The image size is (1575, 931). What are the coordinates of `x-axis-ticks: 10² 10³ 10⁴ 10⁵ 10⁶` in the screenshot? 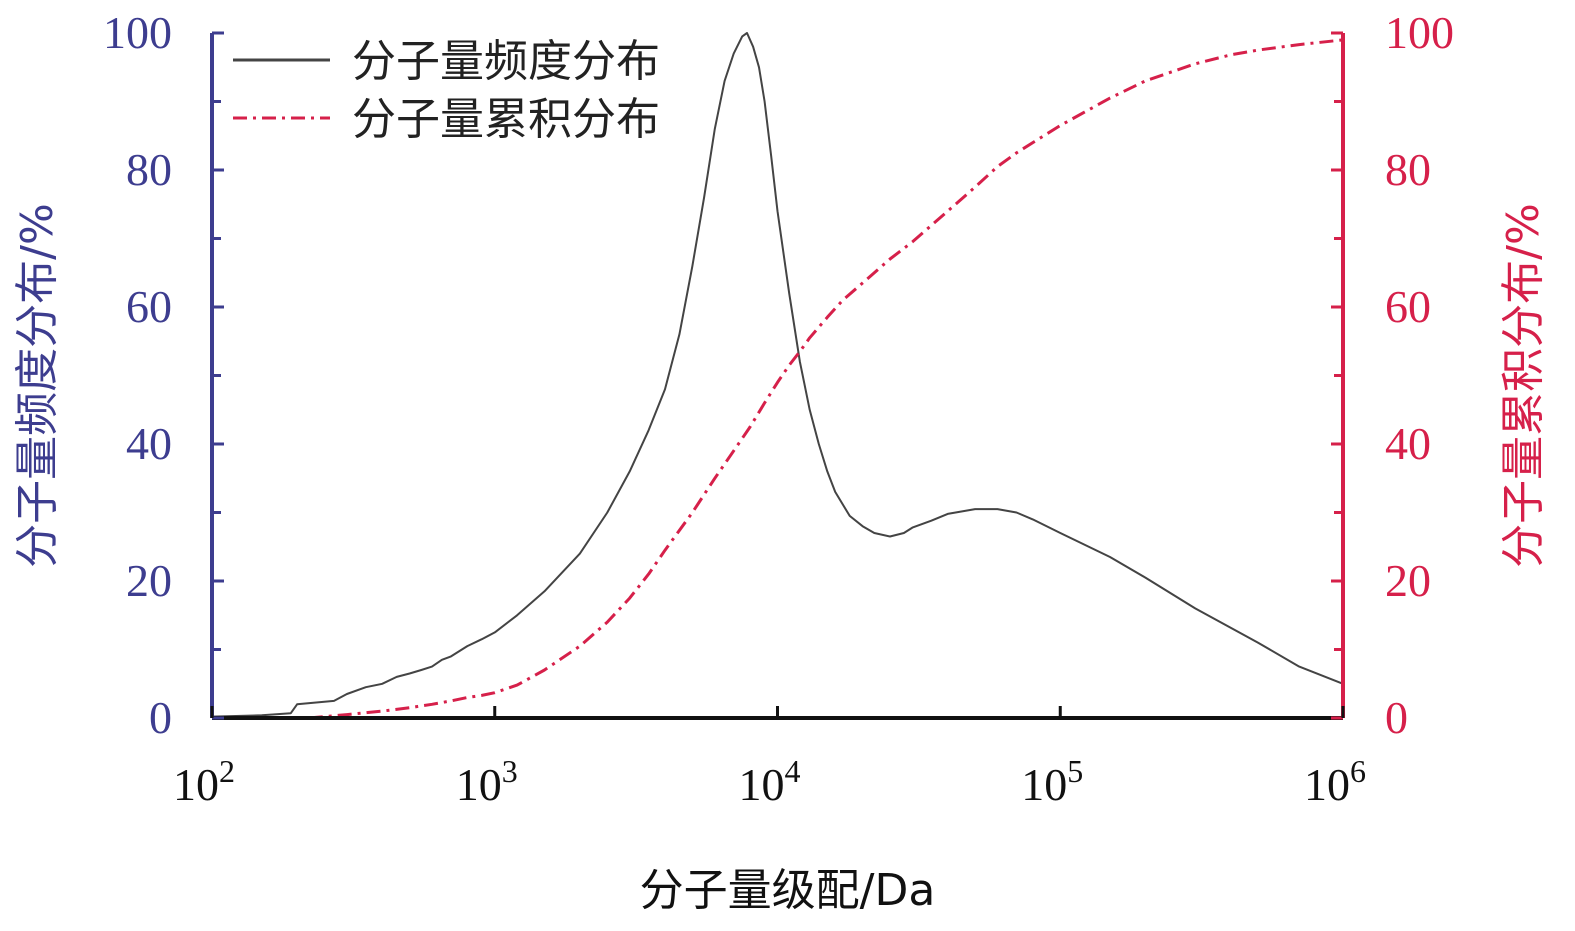 It's located at (769, 758).